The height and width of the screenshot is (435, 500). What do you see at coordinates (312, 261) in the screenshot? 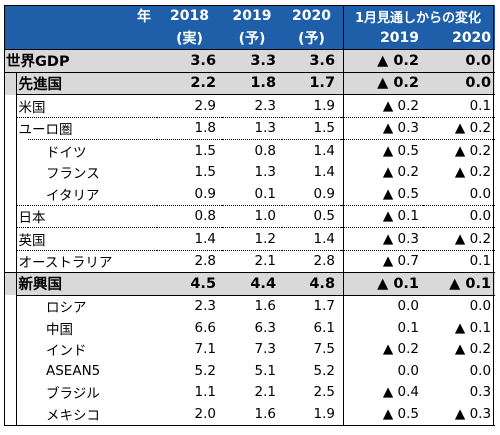
I see `value-2020: 2.8` at bounding box center [312, 261].